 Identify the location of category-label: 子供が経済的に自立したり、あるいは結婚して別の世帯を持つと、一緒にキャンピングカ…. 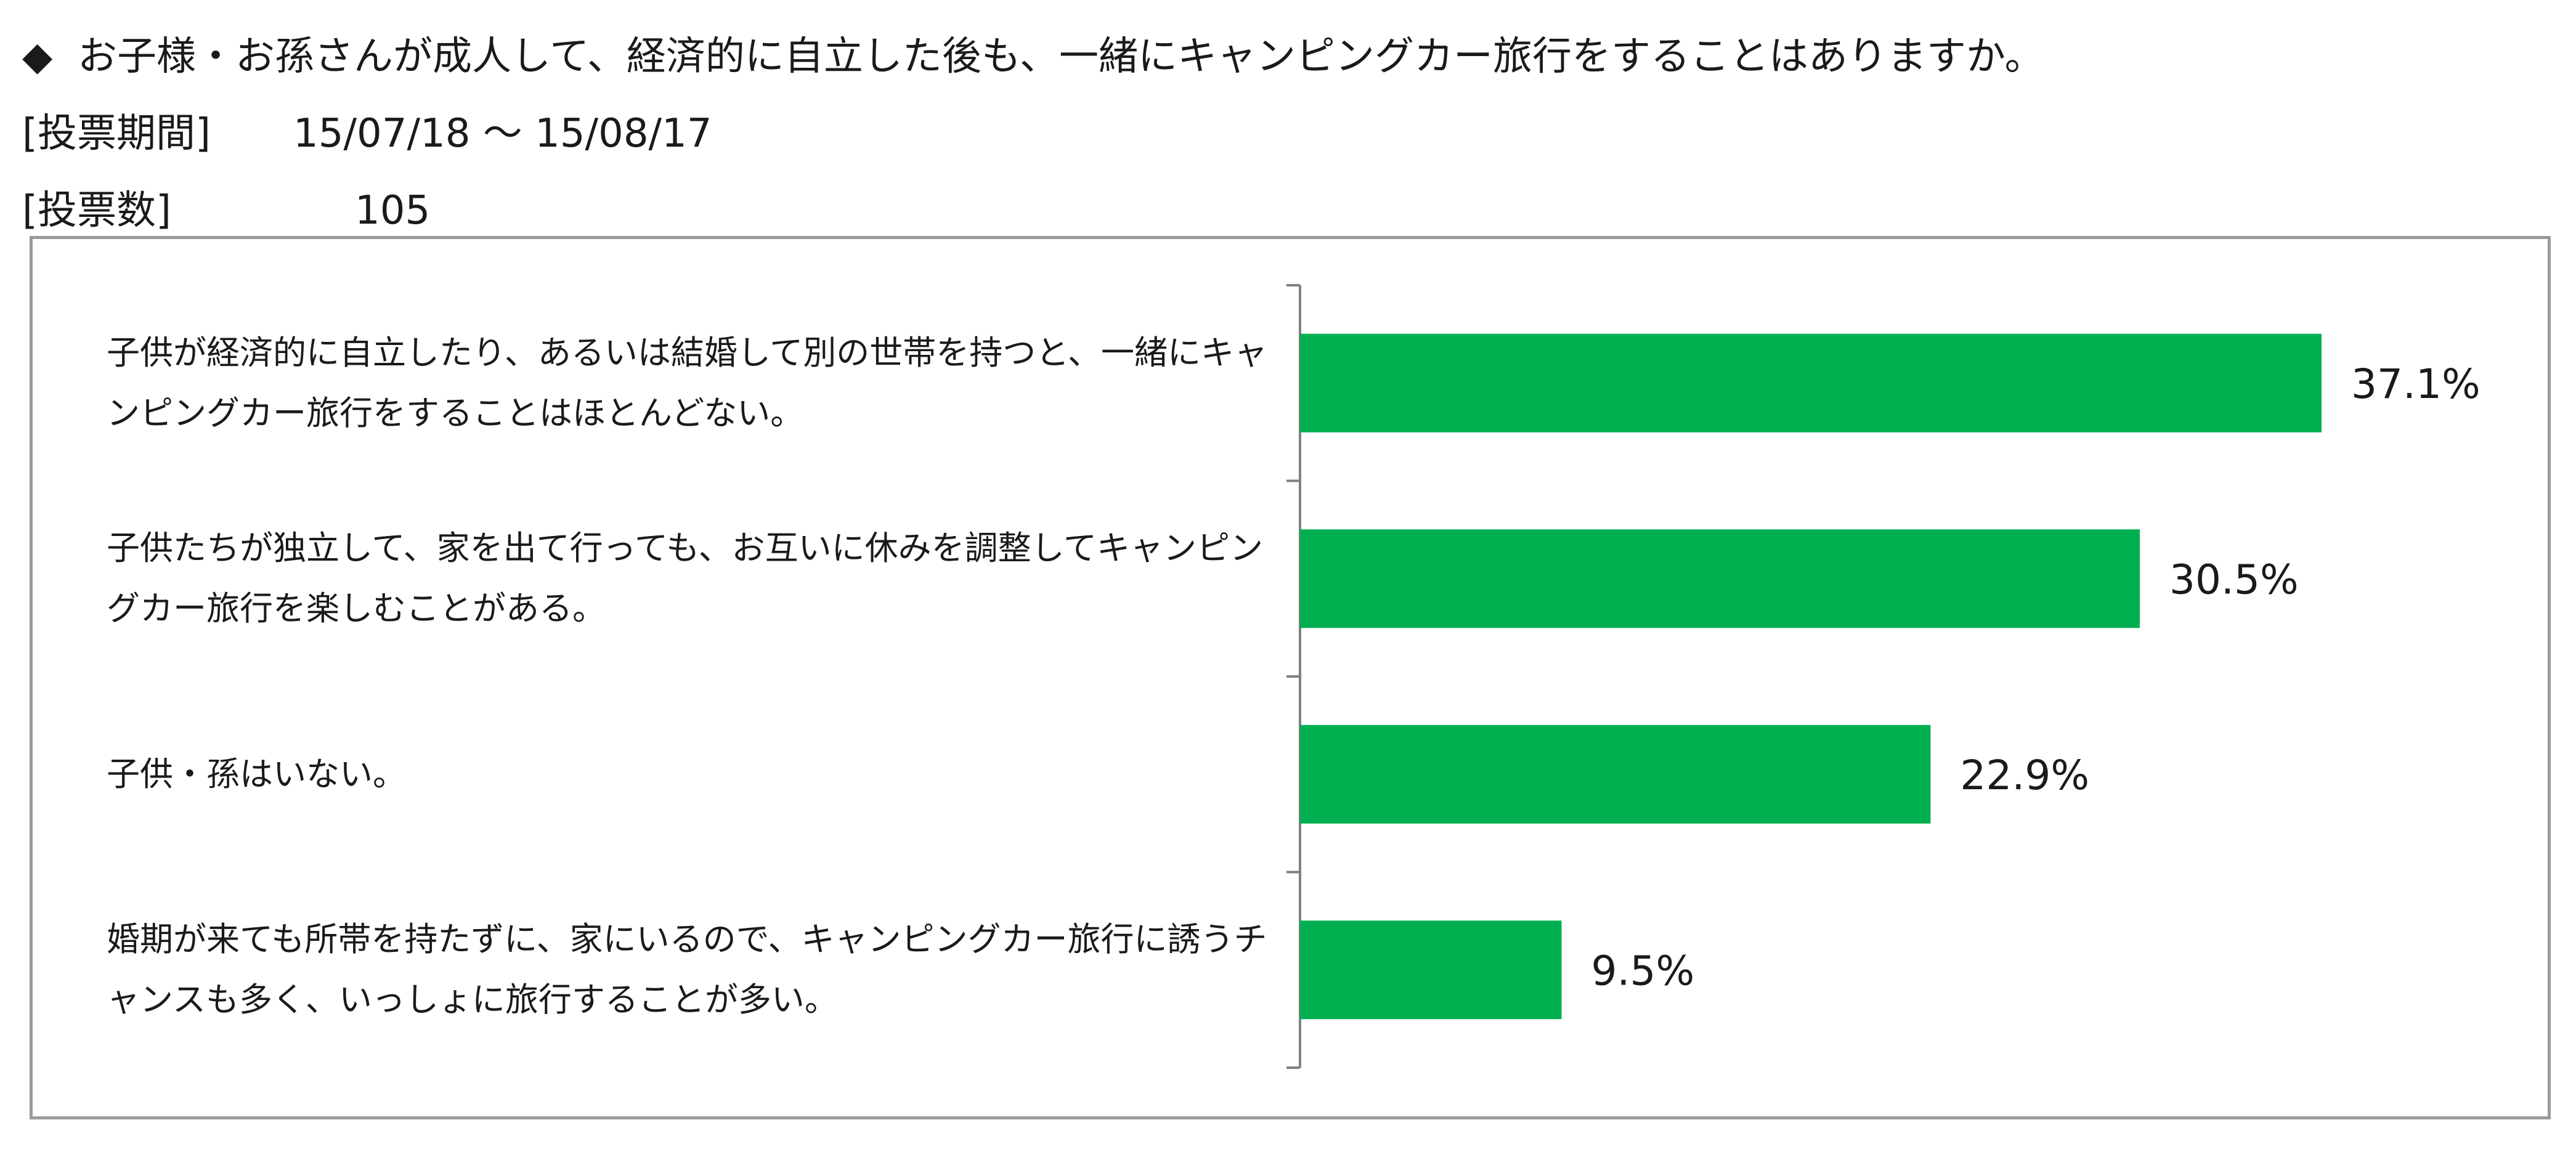
(687, 382).